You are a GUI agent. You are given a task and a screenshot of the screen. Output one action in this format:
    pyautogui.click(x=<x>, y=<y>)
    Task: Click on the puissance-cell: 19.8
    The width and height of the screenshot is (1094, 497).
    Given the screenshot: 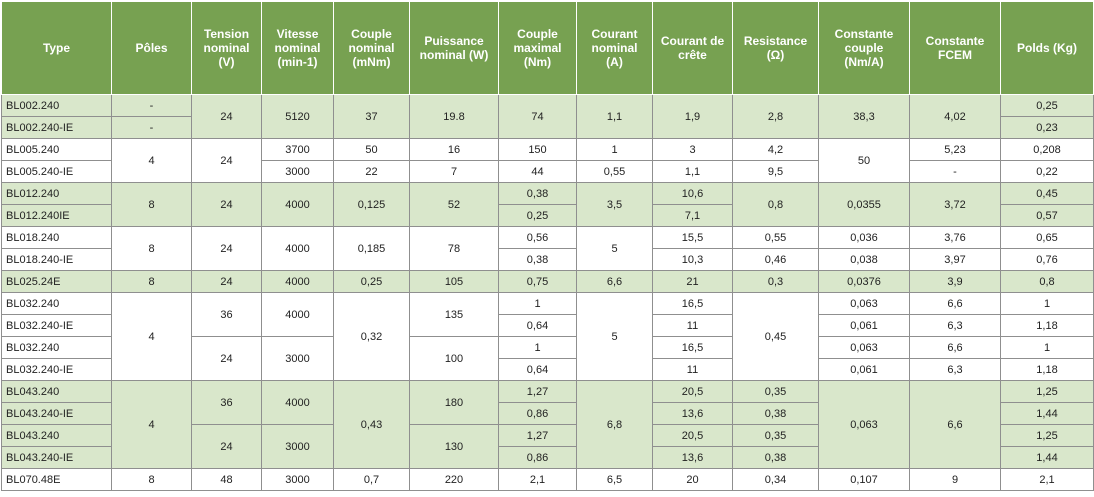 What is the action you would take?
    pyautogui.click(x=454, y=116)
    